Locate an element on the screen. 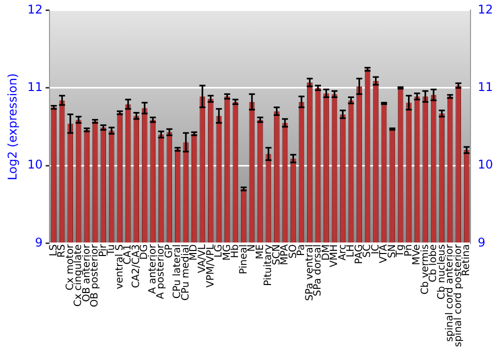 This screenshot has width=500, height=350. y-axis-title: Log2 (expression) is located at coordinates (12, 126).